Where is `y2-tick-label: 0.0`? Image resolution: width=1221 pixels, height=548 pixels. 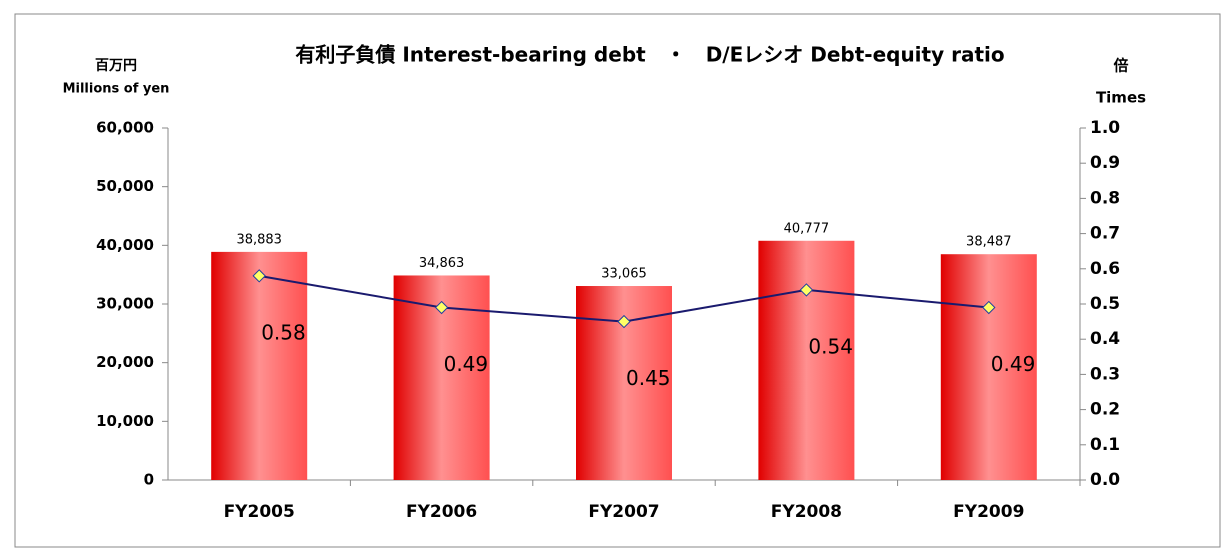 y2-tick-label: 0.0 is located at coordinates (1105, 480).